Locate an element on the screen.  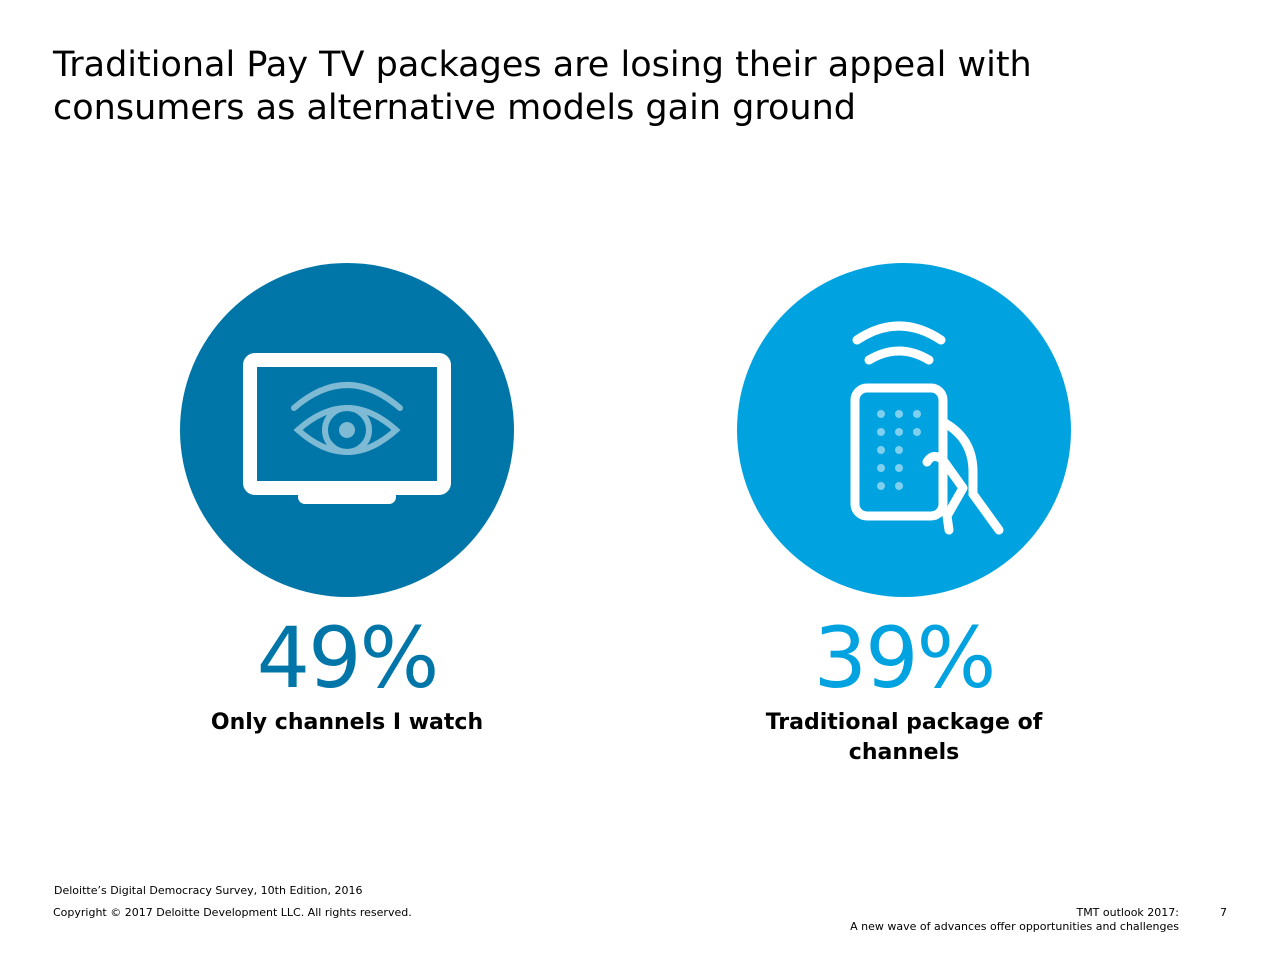
stat-value: 49% is located at coordinates (348, 658).